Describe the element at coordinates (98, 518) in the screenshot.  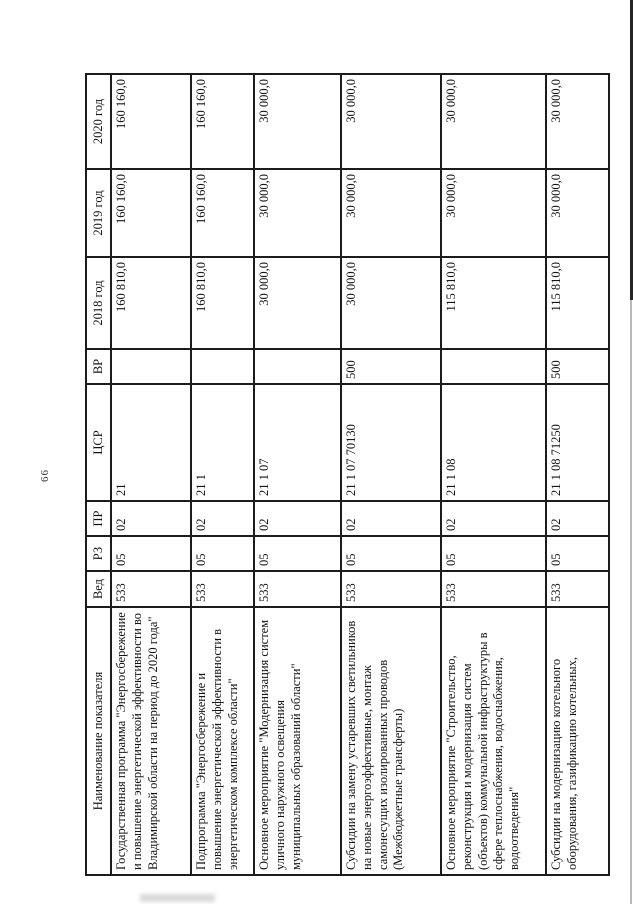
I see `column-header-pr: ПР` at that location.